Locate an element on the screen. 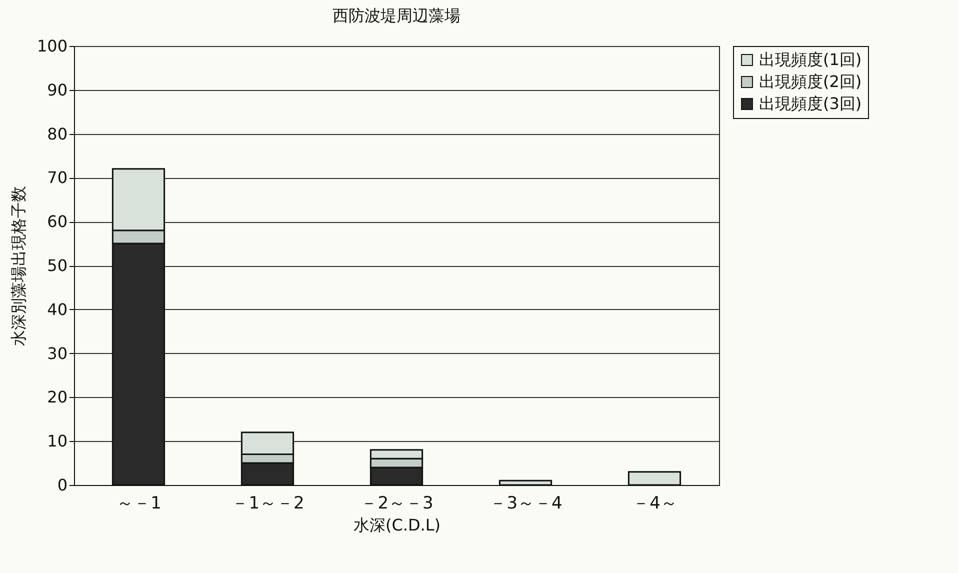 This screenshot has width=958, height=573. y-tick-label: 40 is located at coordinates (57, 309).